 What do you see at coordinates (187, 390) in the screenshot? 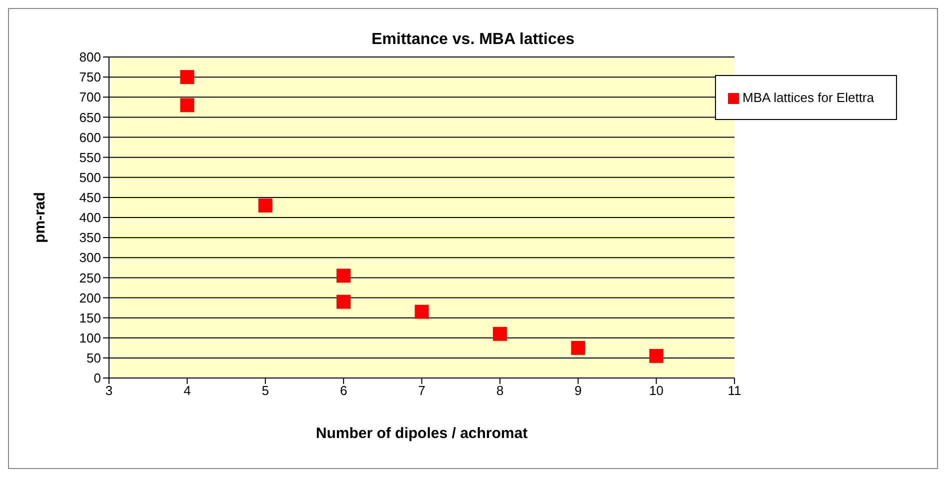
I see `x-tick-label: 4` at bounding box center [187, 390].